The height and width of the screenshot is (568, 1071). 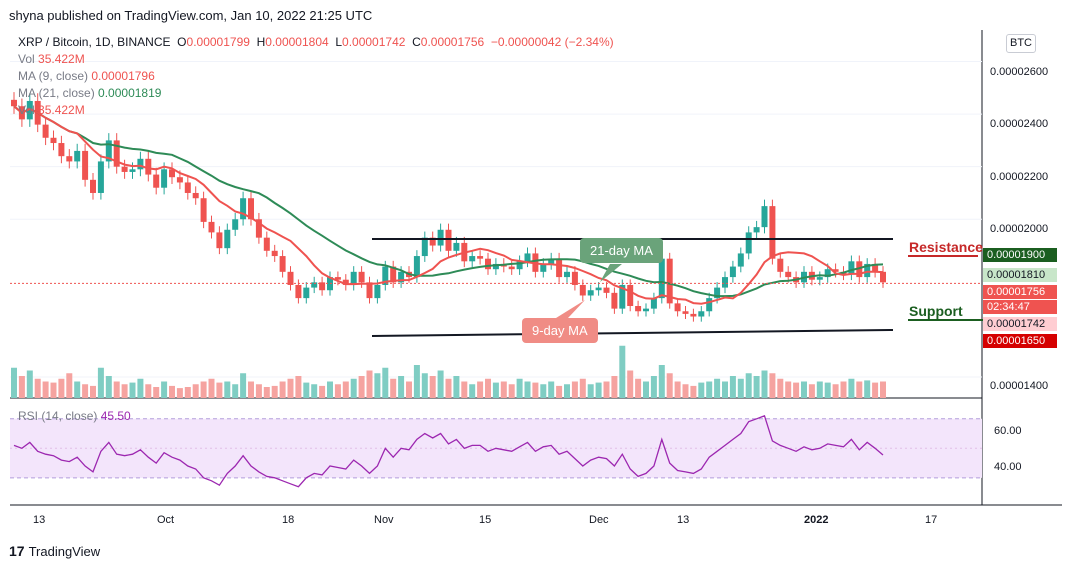 What do you see at coordinates (384, 520) in the screenshot?
I see `x-tick-label: Nov` at bounding box center [384, 520].